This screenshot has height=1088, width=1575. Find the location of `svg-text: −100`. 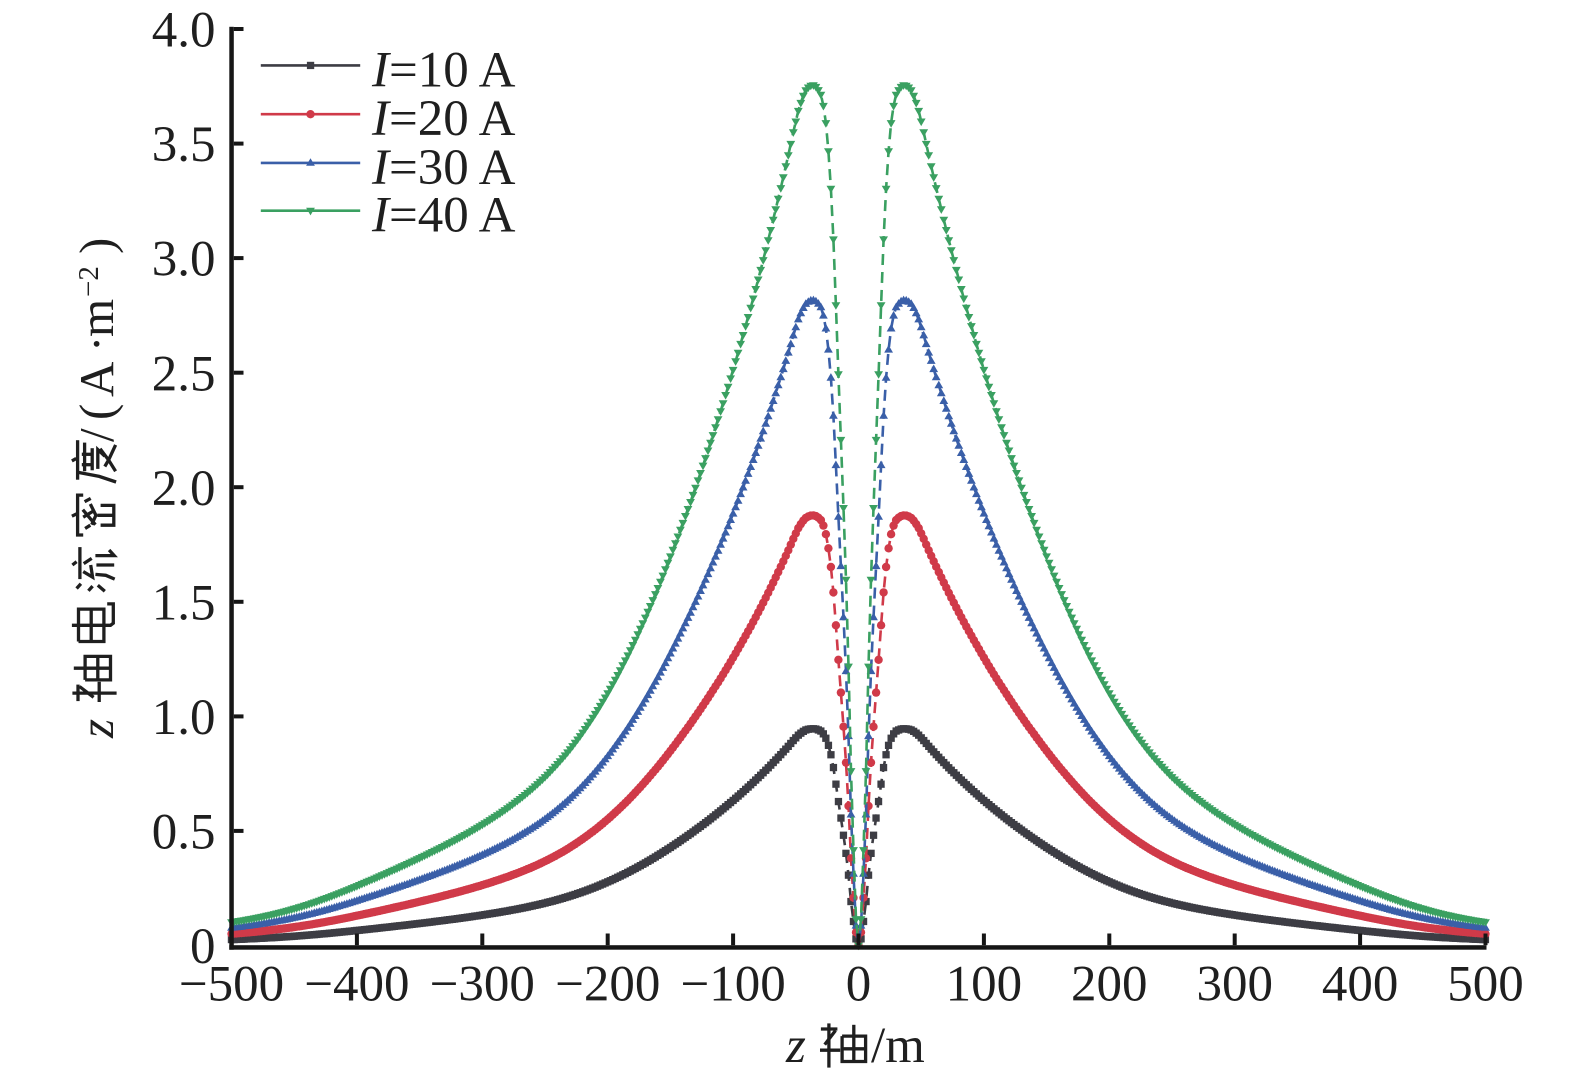

svg-text: −100 is located at coordinates (732, 985).